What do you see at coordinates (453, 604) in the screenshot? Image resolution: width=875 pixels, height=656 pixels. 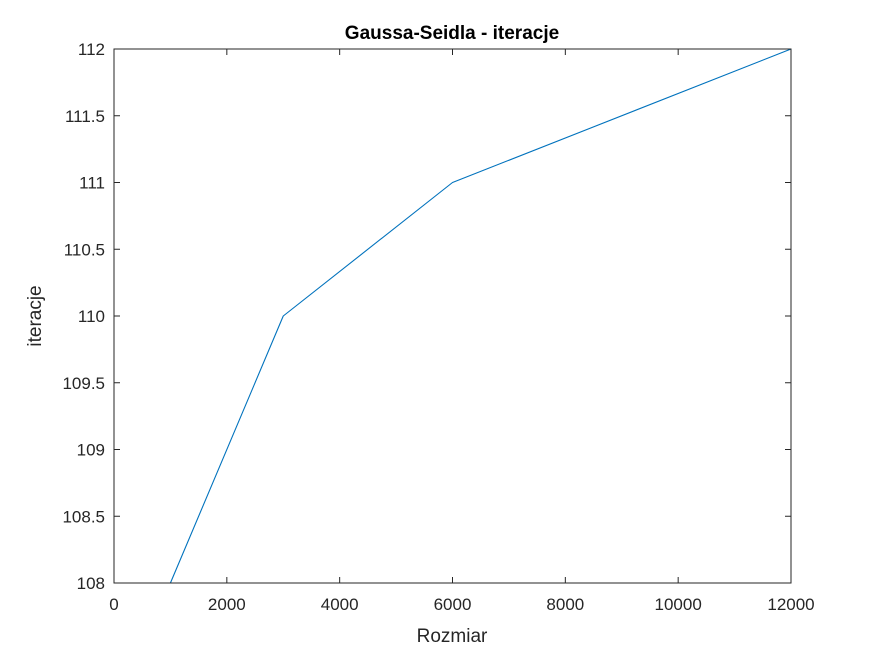 I see `x-tick-label: 6000` at bounding box center [453, 604].